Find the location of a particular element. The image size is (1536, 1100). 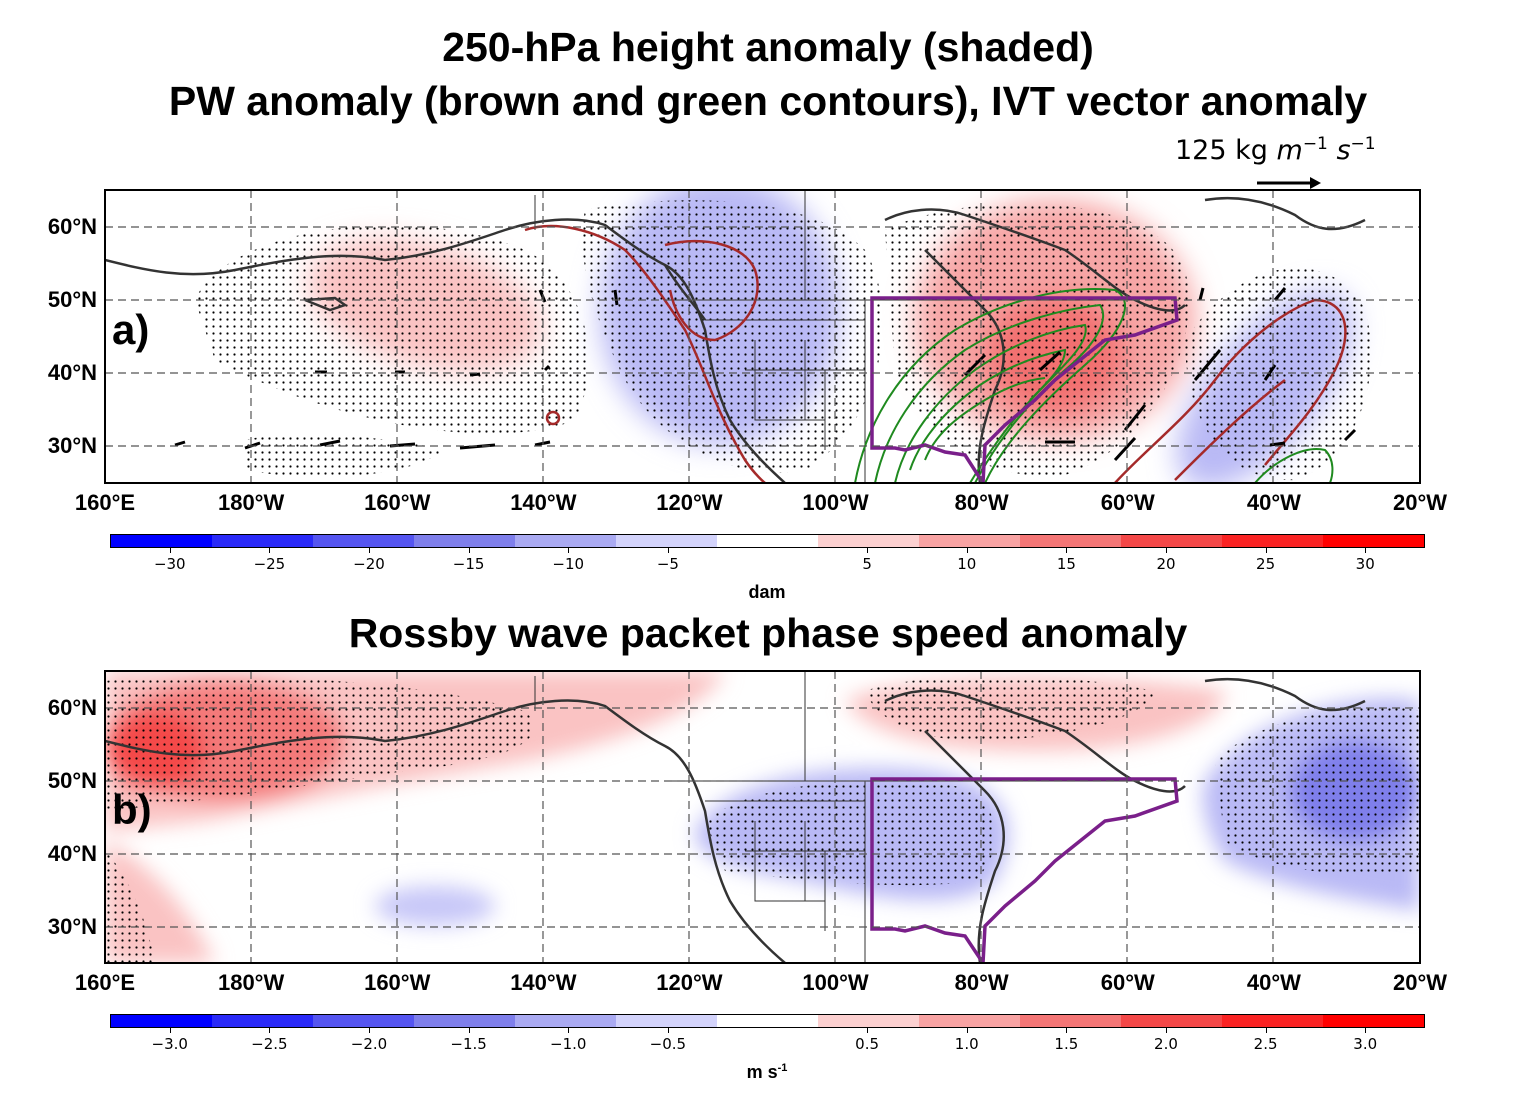

lon-label: 160°E is located at coordinates (105, 502).